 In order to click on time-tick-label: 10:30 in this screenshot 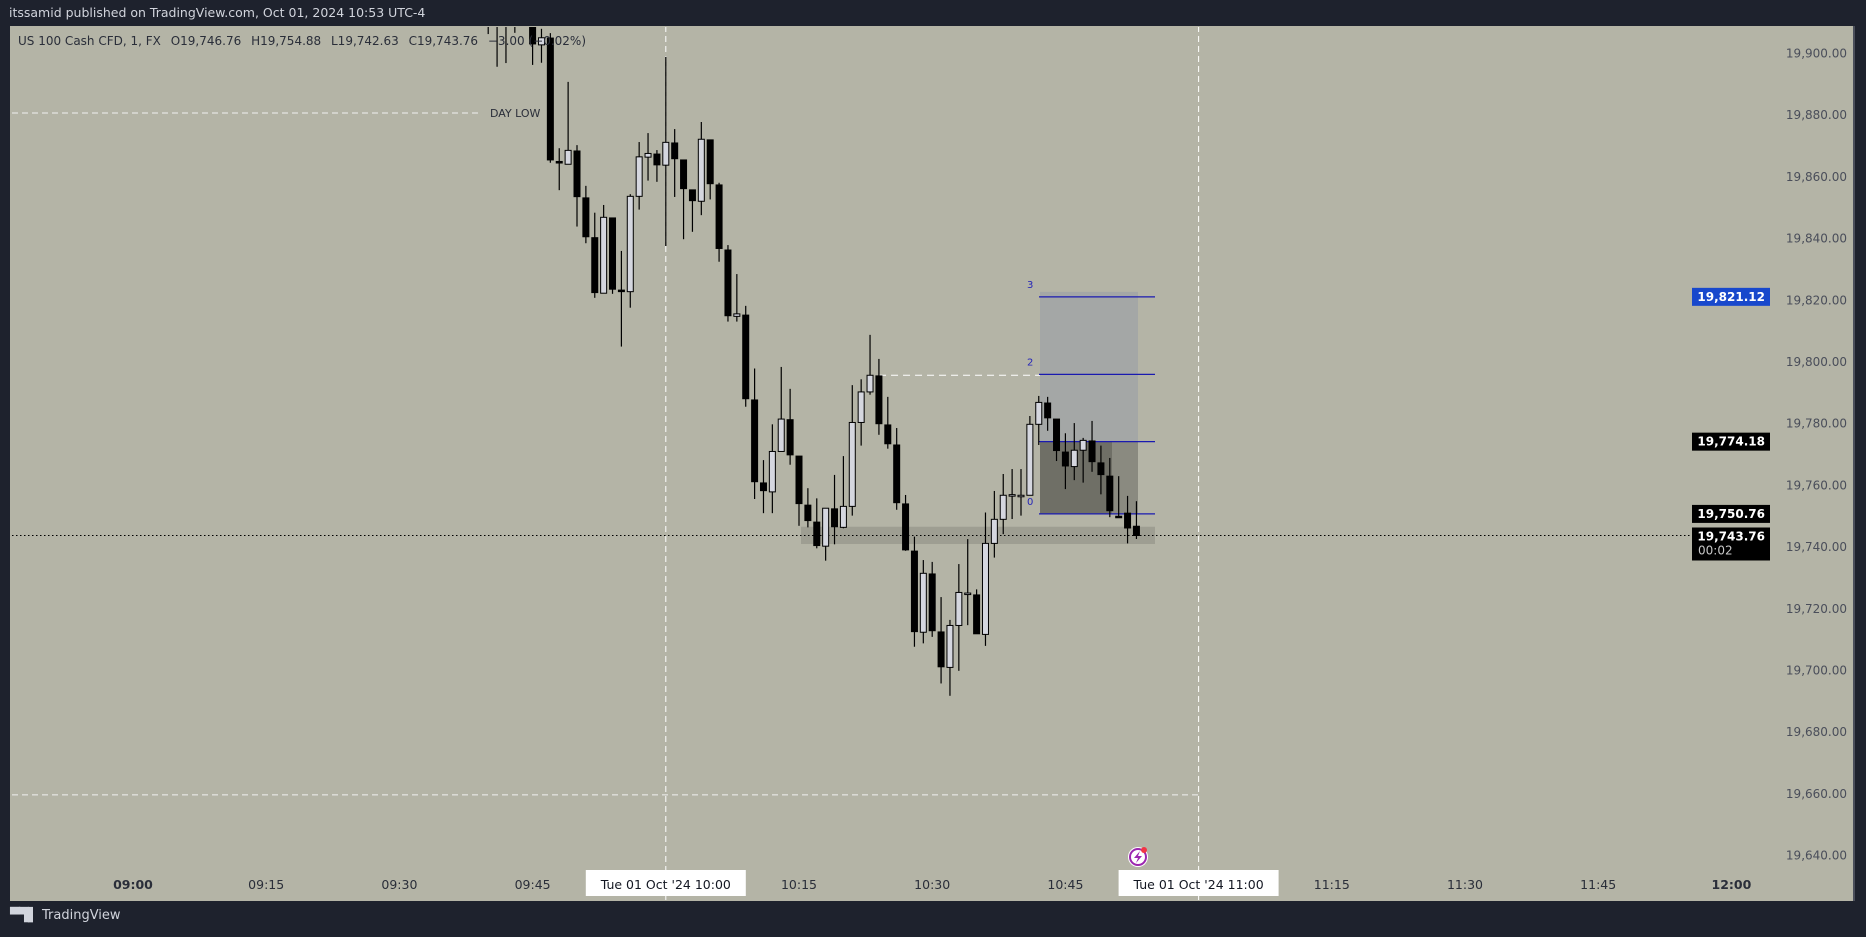, I will do `click(932, 884)`.